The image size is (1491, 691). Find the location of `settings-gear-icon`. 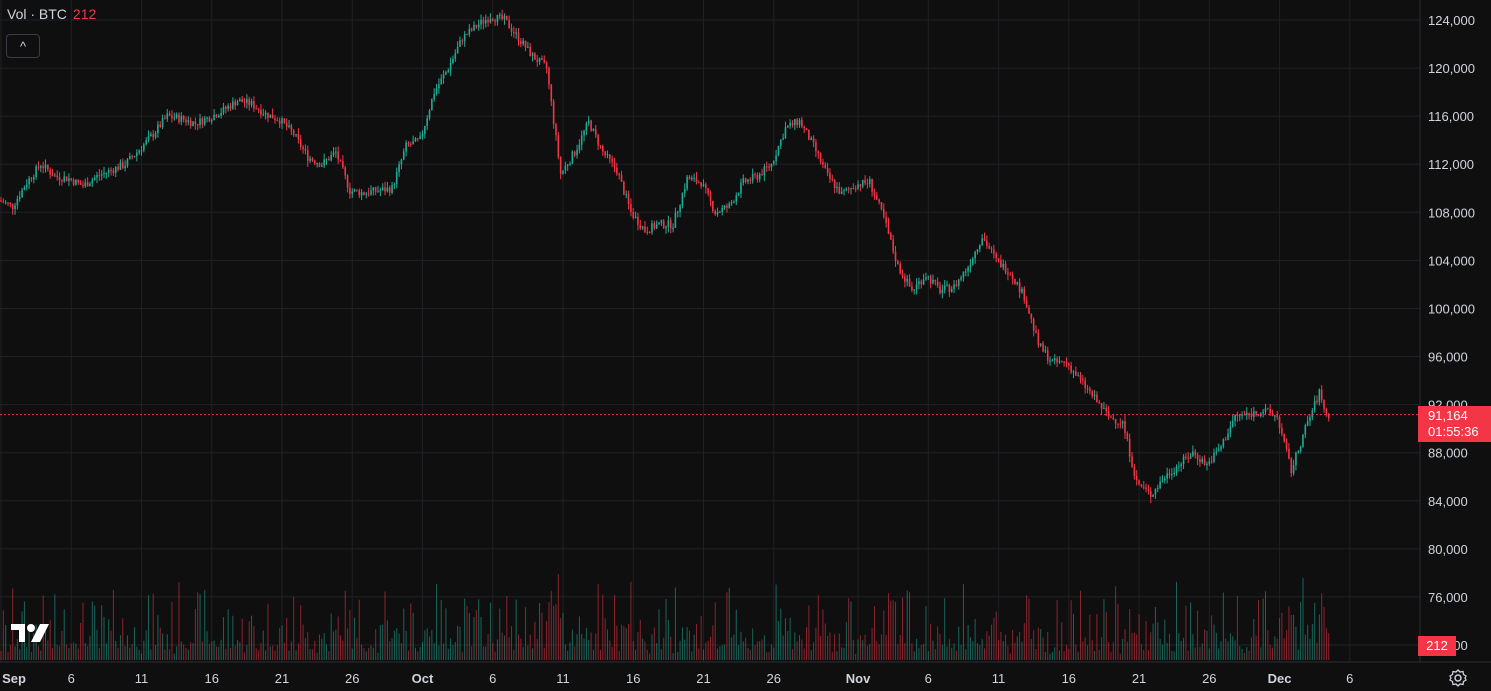

settings-gear-icon is located at coordinates (1458, 678).